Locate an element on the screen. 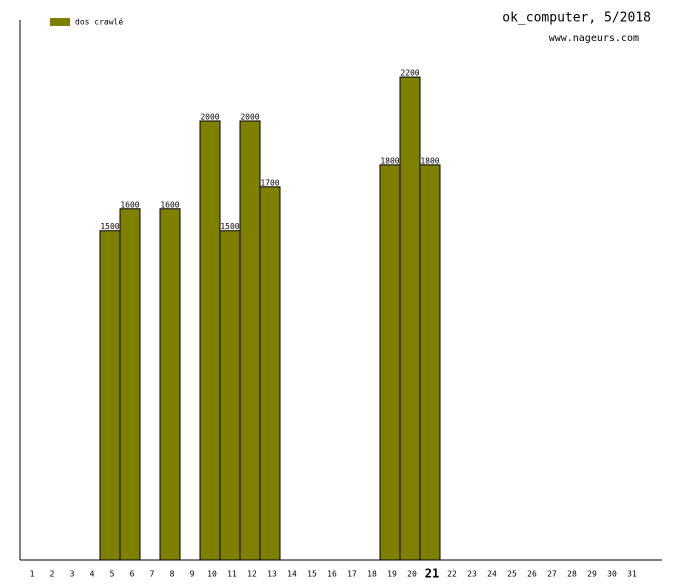  x-tick-label: 22 is located at coordinates (452, 574).